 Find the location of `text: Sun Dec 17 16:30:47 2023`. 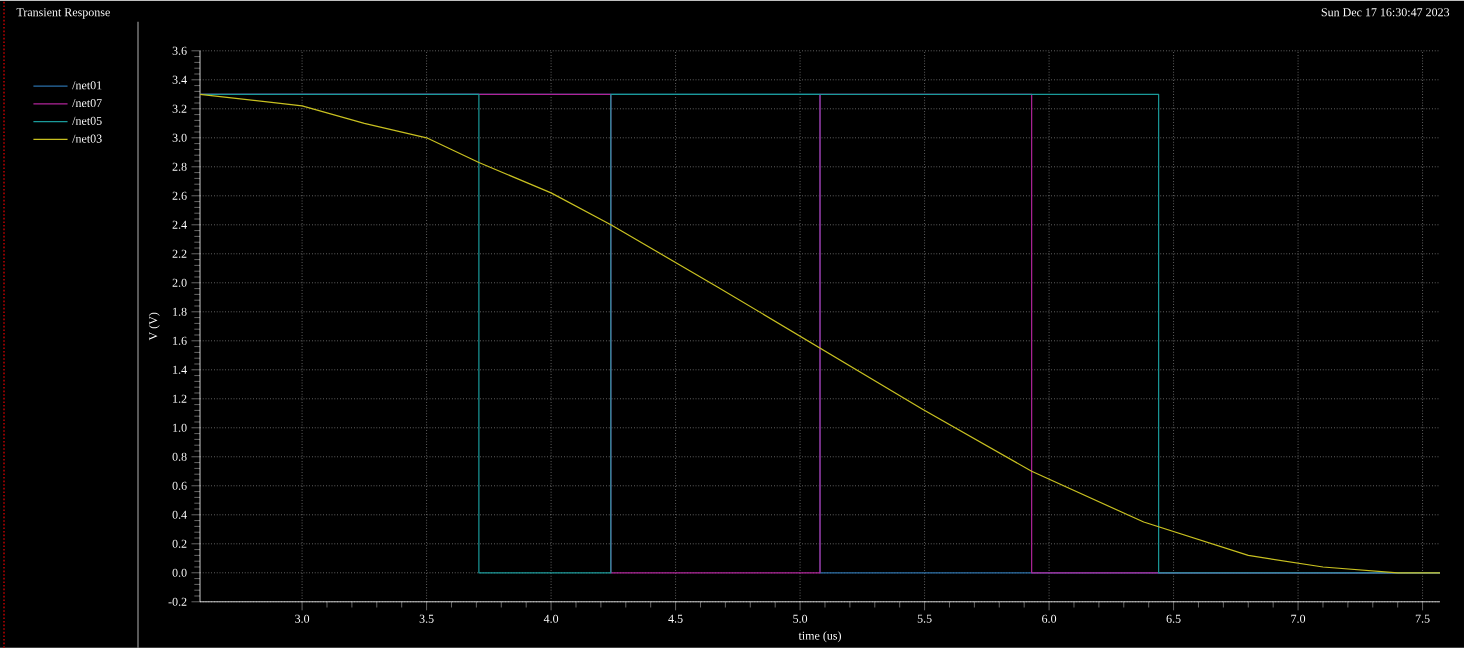

text: Sun Dec 17 16:30:47 2023 is located at coordinates (1385, 12).